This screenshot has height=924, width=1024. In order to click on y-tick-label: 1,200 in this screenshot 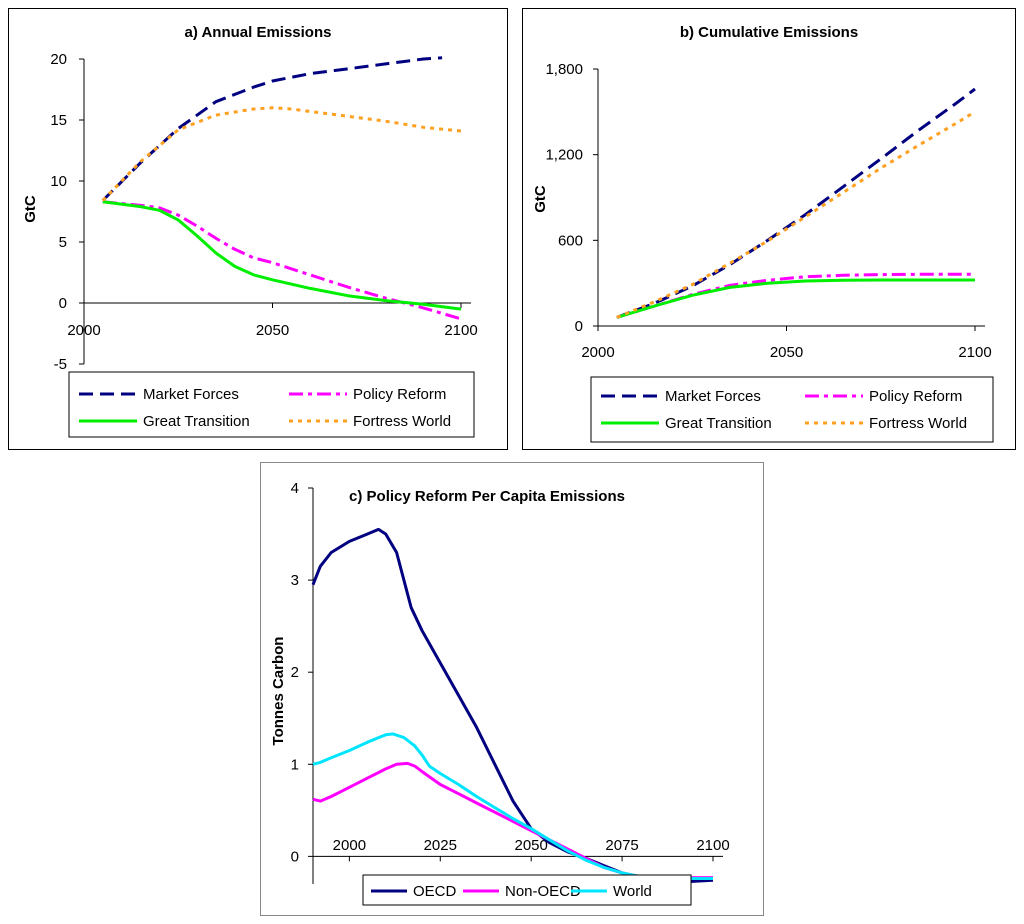, I will do `click(564, 155)`.